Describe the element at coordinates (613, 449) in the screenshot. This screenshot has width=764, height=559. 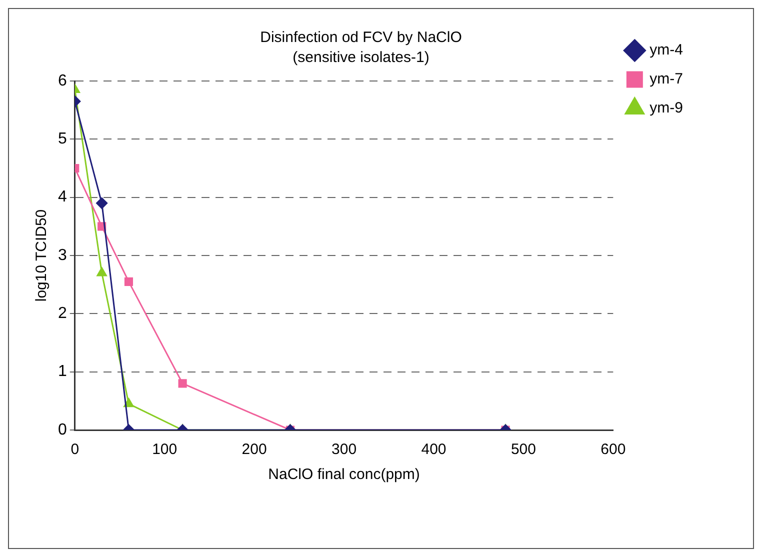
I see `x-tick-label: 600` at that location.